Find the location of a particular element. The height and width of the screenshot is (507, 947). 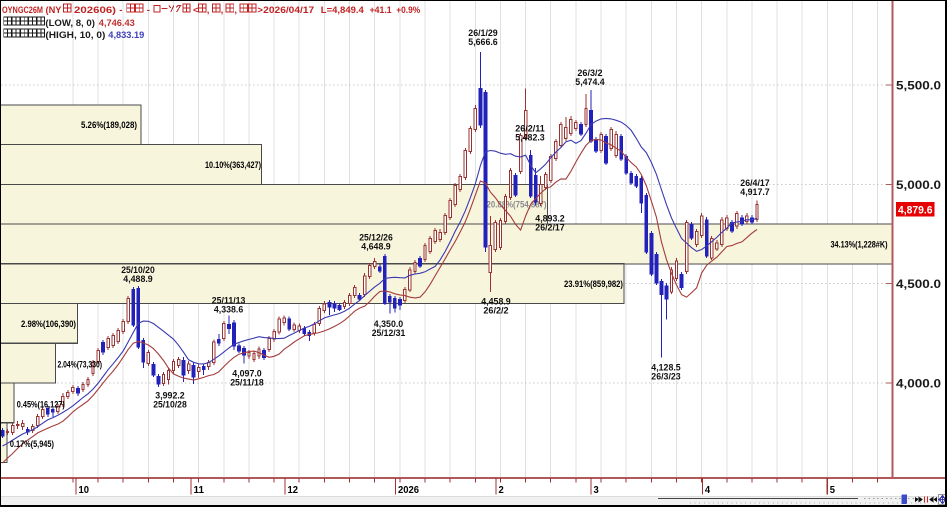

svg-text: 4,128.5 is located at coordinates (666, 368).